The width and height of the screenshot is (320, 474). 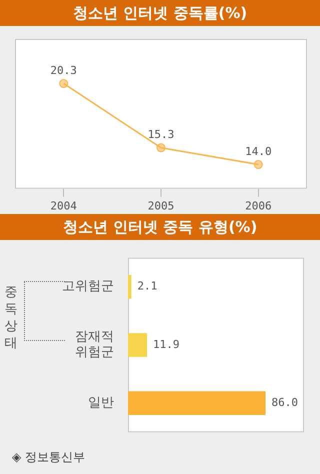 What do you see at coordinates (258, 205) in the screenshot?
I see `x-tick-label: 2006` at bounding box center [258, 205].